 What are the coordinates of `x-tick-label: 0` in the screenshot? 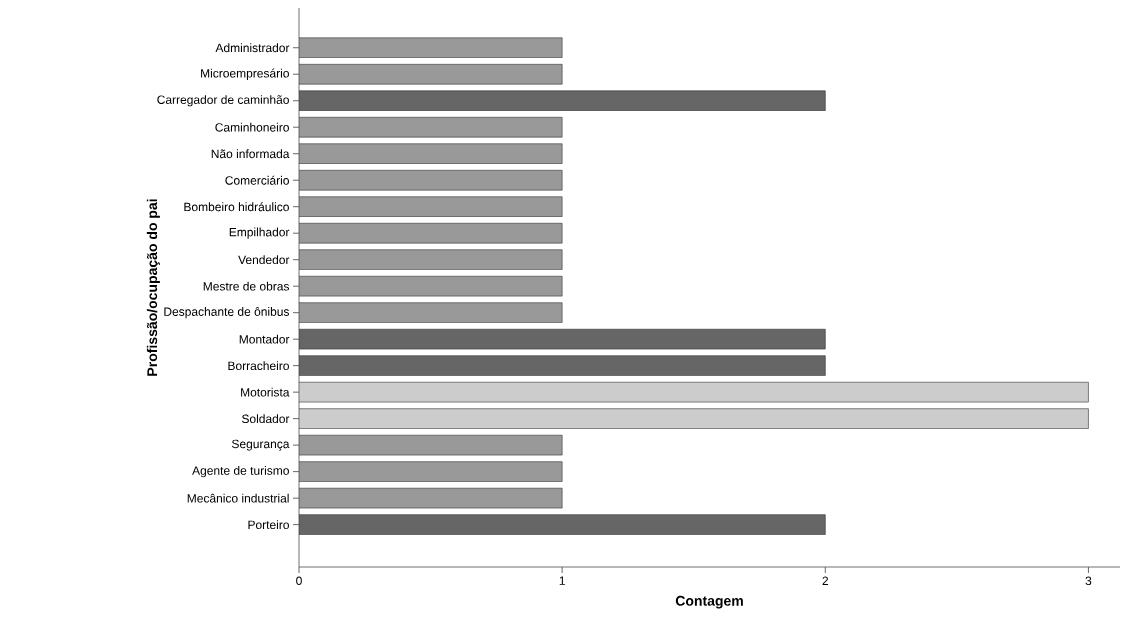 It's located at (299, 581).